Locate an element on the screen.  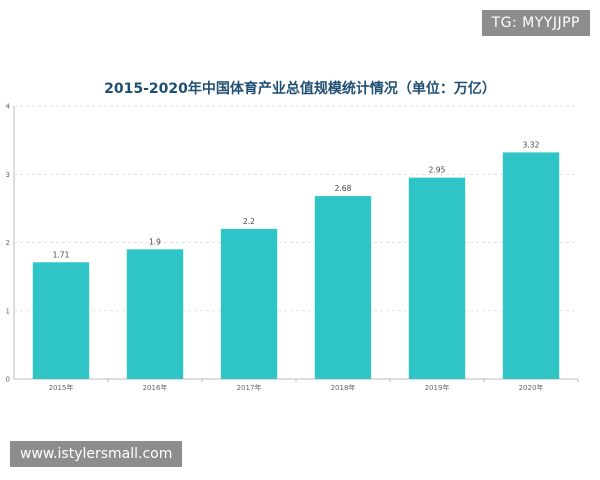
data-label: 1.71 is located at coordinates (61, 254).